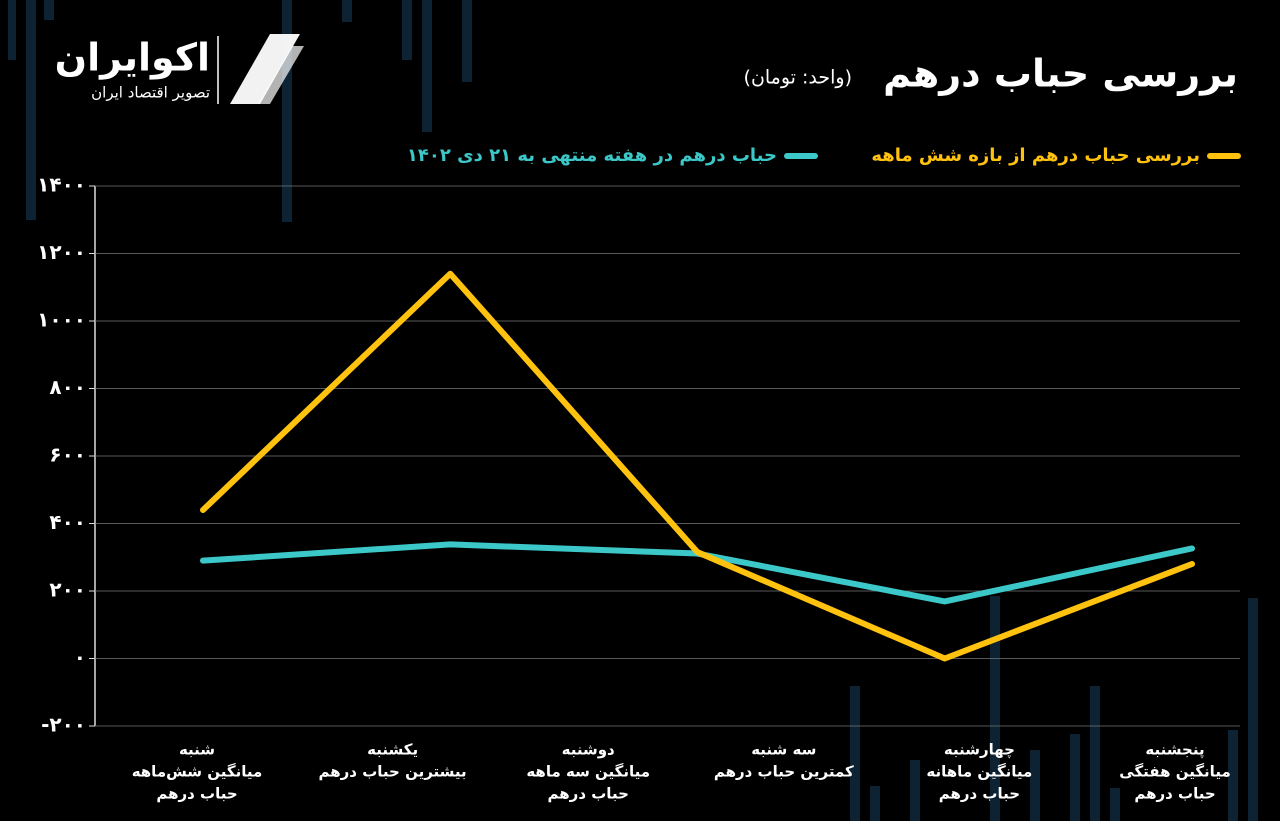 This screenshot has width=1280, height=821. I want to click on x-tick-label: میانگین شش‌ماهه, so click(197, 772).